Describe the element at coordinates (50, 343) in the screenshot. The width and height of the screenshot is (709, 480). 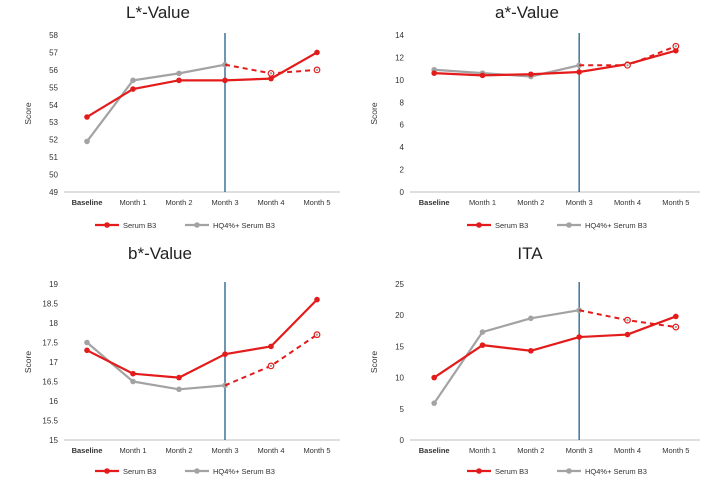
I see `y-tick-label: 17.5` at that location.